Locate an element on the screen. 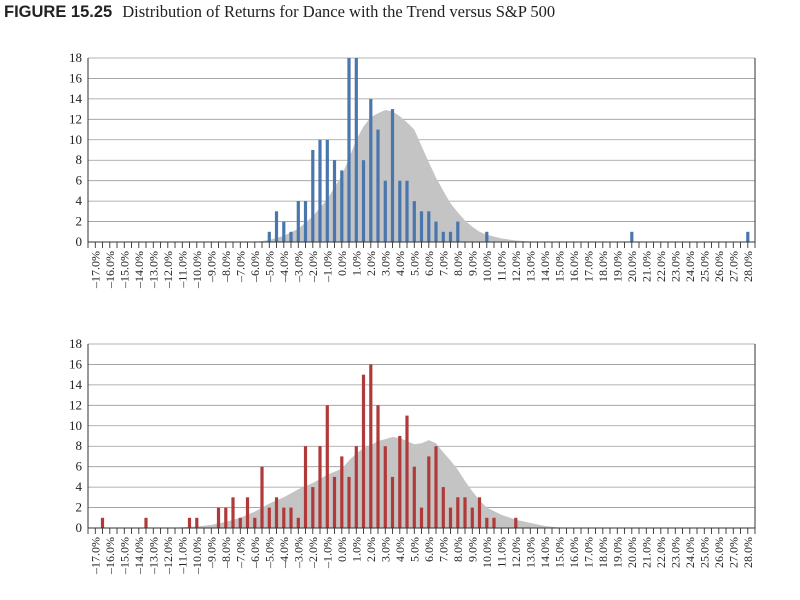 This screenshot has height=600, width=800. chart-1-x-tick-label: 21.0% is located at coordinates (646, 552).